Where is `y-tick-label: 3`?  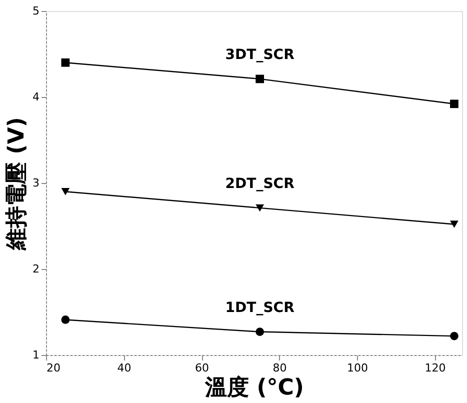
y-tick-label: 3 is located at coordinates (36, 183).